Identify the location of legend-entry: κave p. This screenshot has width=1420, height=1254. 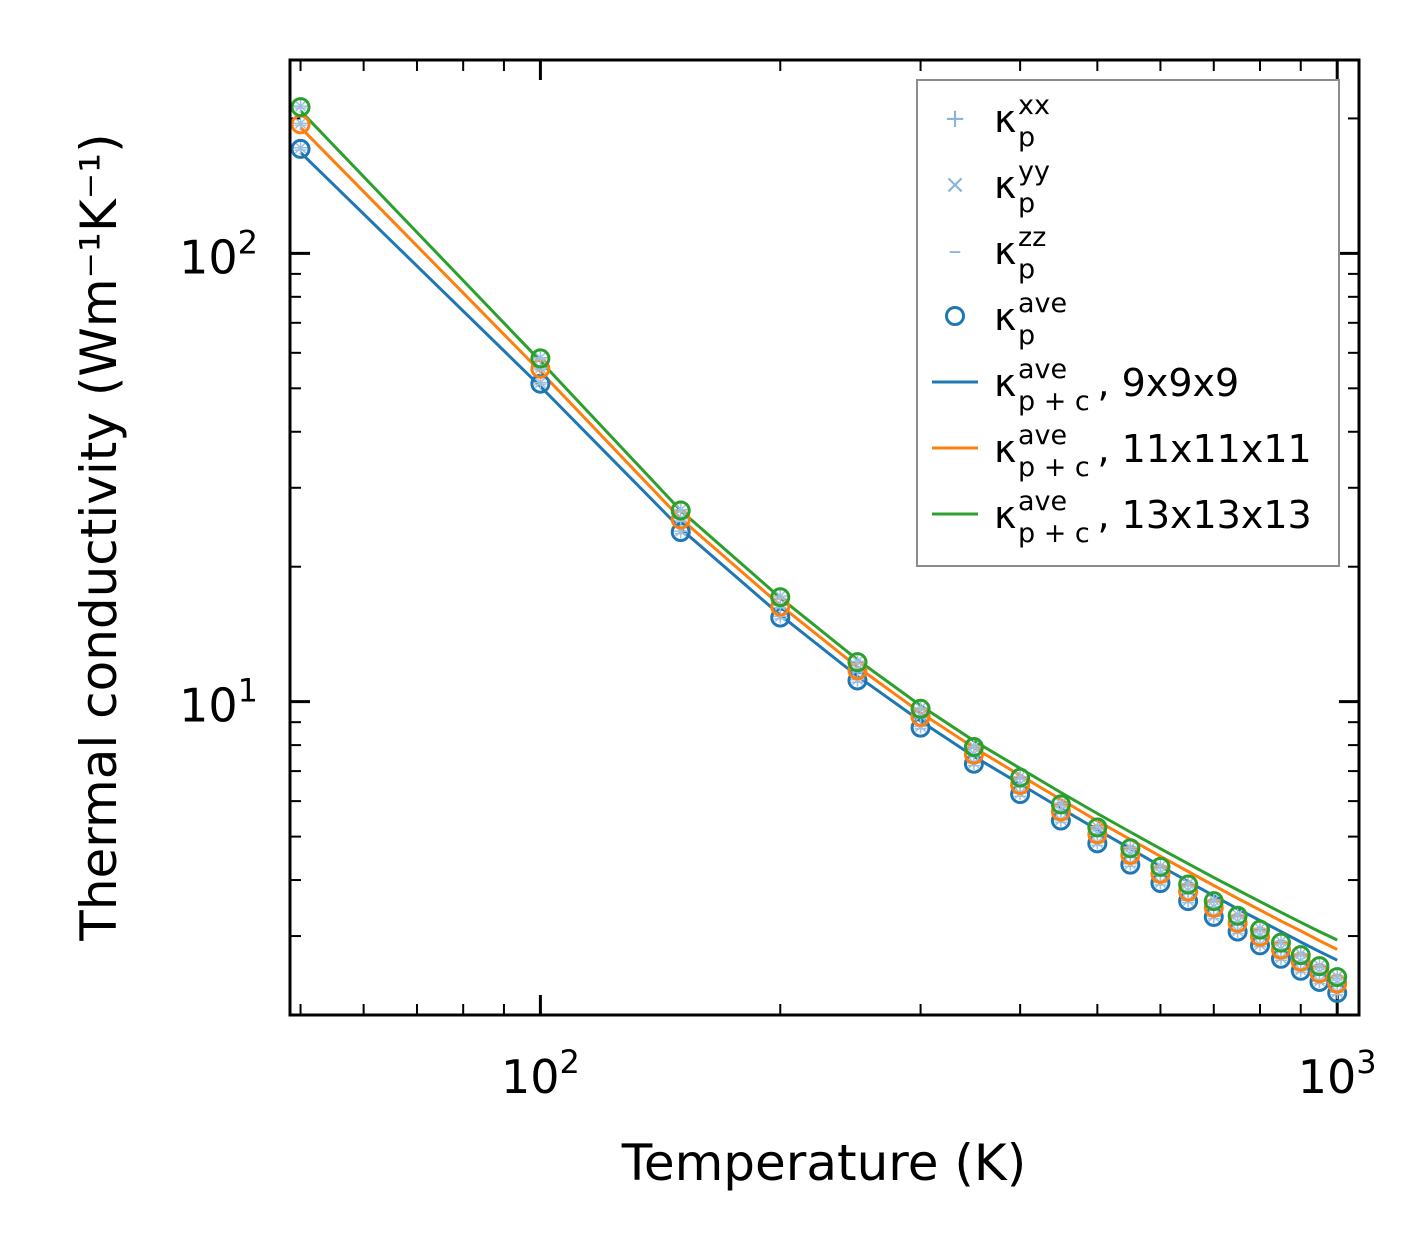
(1006, 319).